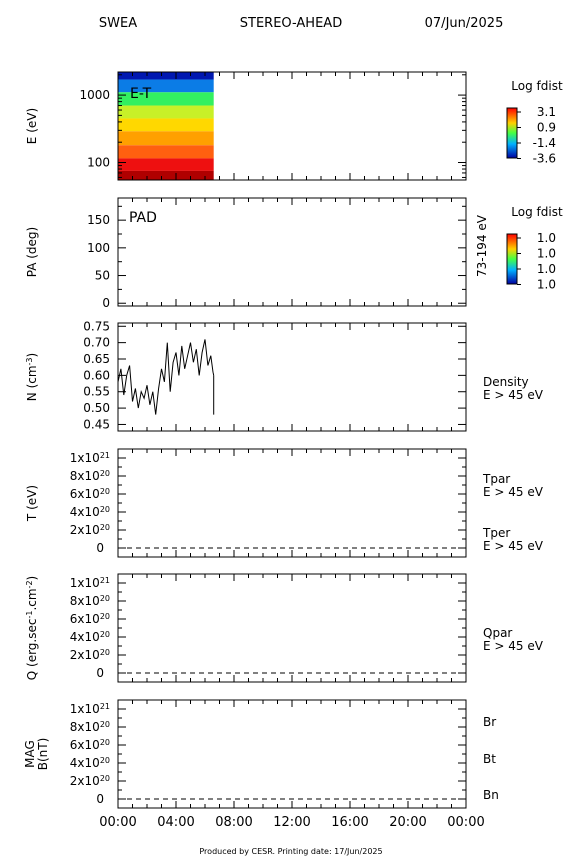 The height and width of the screenshot is (864, 584). I want to click on mag-panel-y-tick-label: 8x10²⁰, so click(90, 727).